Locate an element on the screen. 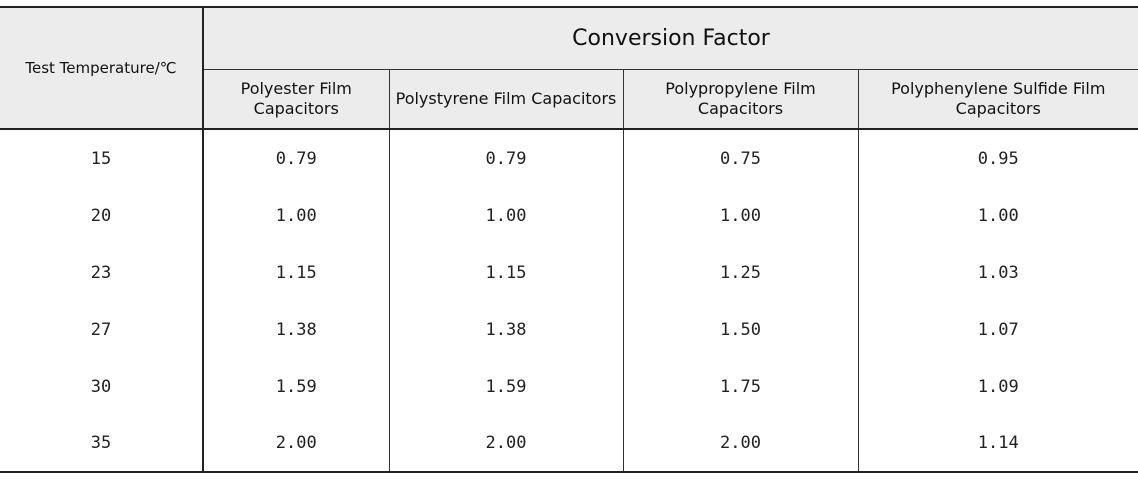 This screenshot has width=1138, height=482. temperature-cell: 23 is located at coordinates (102, 272).